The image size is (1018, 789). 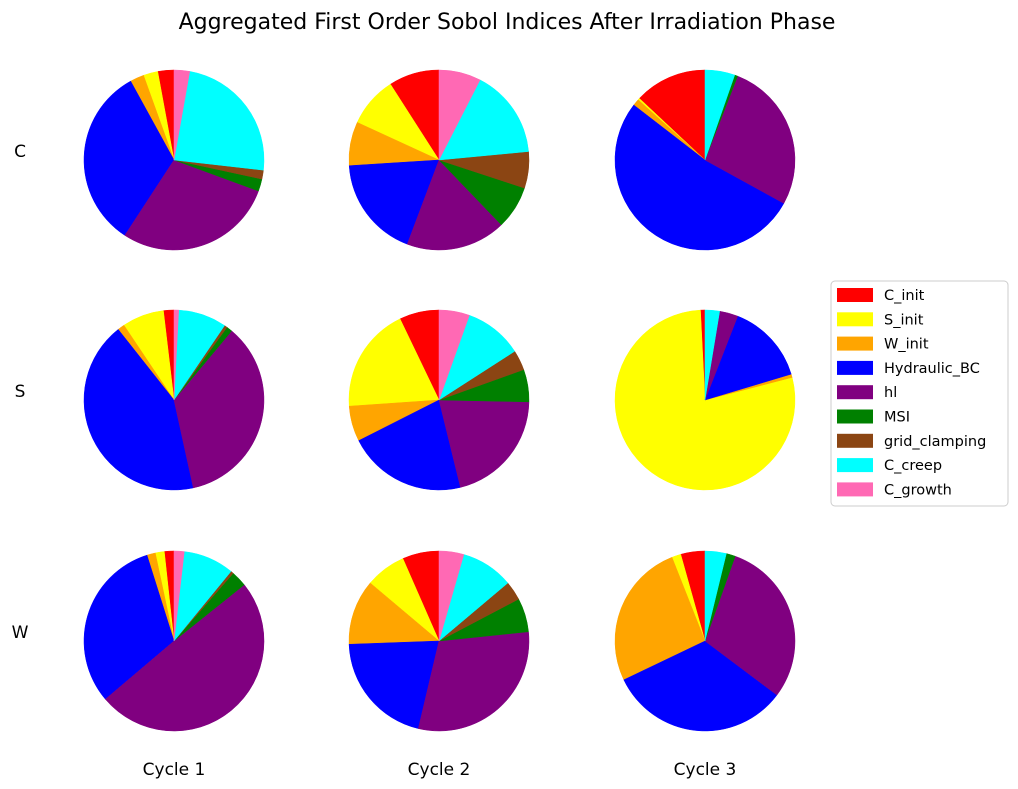 I want to click on column-label-cycle-1: Cycle 1, so click(x=174, y=770).